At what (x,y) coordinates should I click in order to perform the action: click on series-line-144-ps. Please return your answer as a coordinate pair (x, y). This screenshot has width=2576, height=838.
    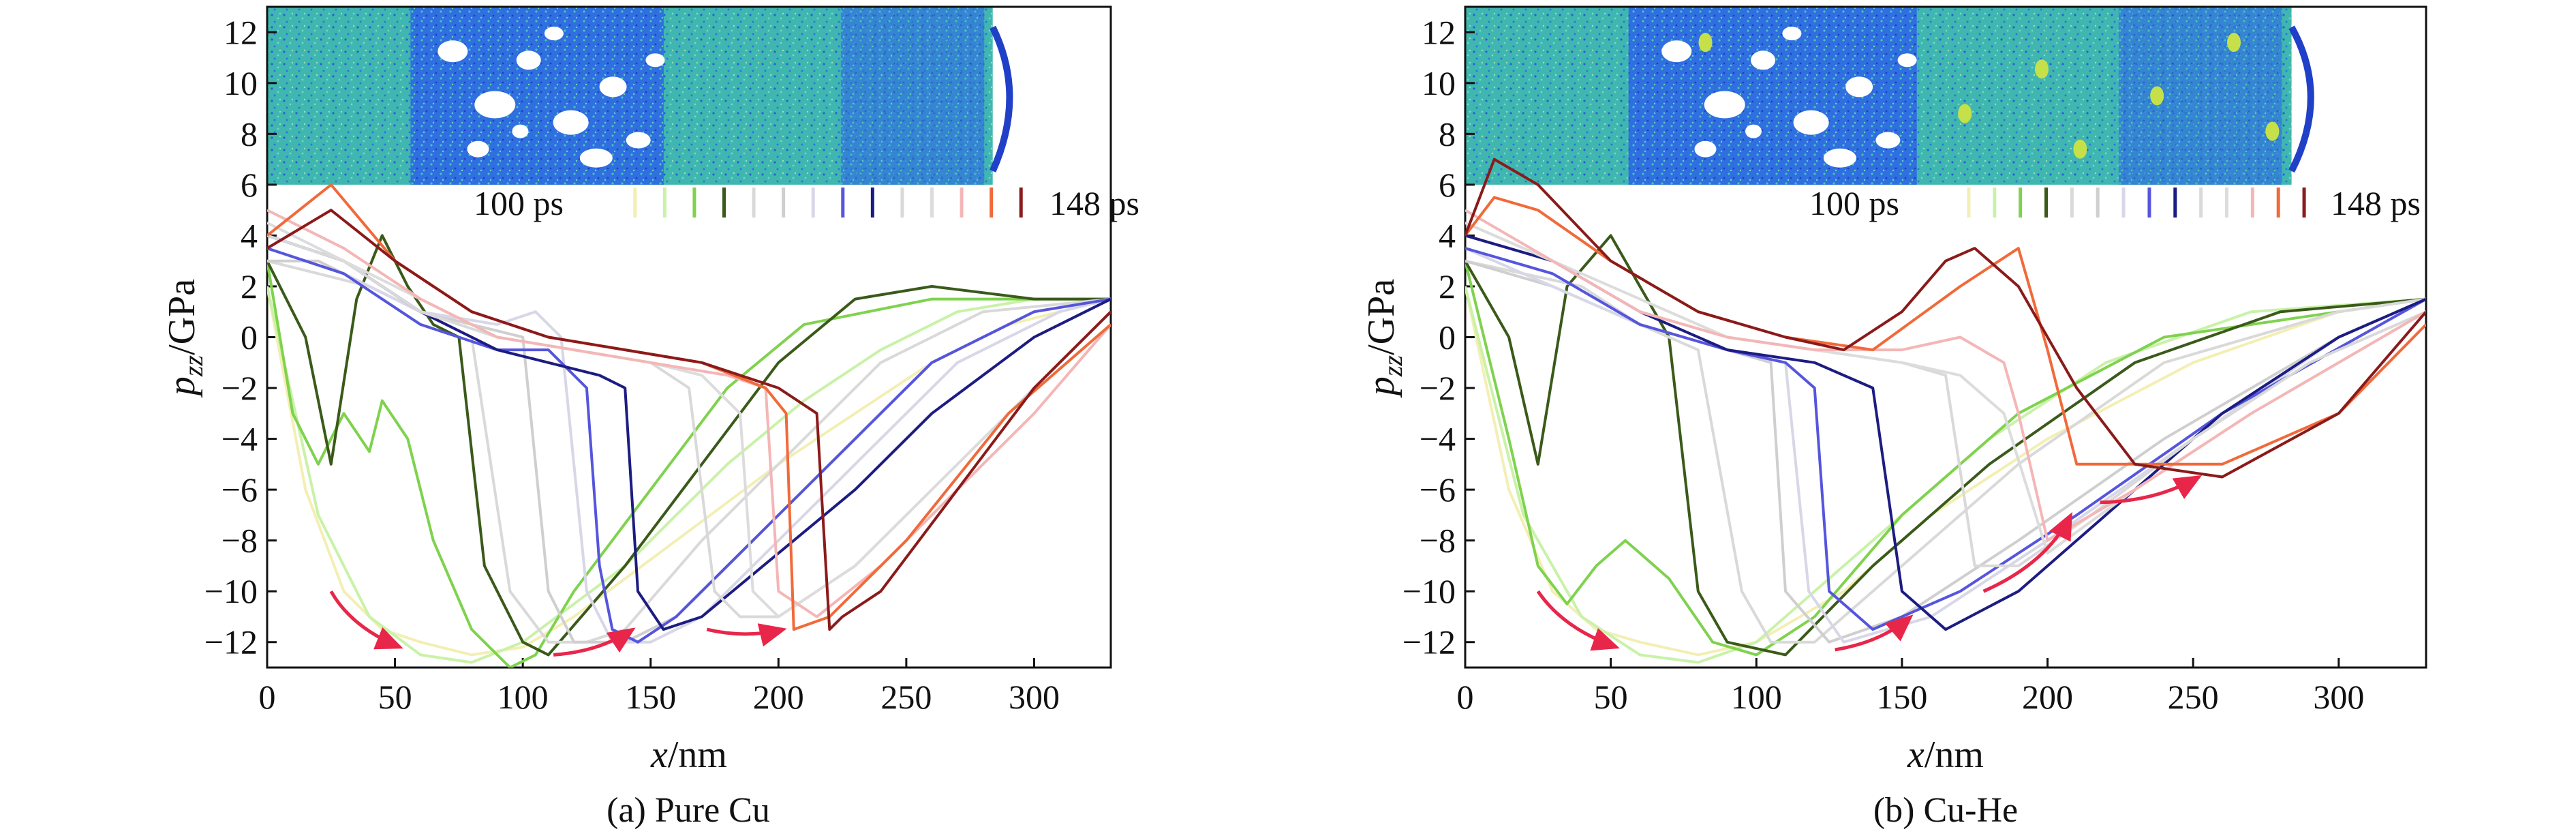
    Looking at the image, I should click on (1946, 375).